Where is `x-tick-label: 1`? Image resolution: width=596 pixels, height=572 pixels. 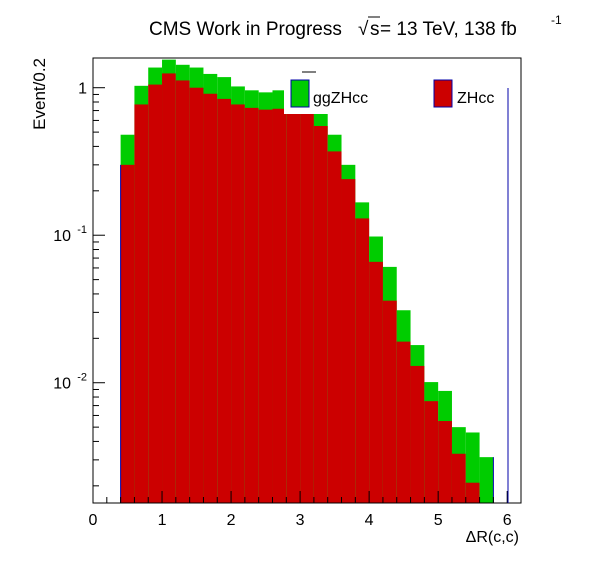
x-tick-label: 1 is located at coordinates (162, 520).